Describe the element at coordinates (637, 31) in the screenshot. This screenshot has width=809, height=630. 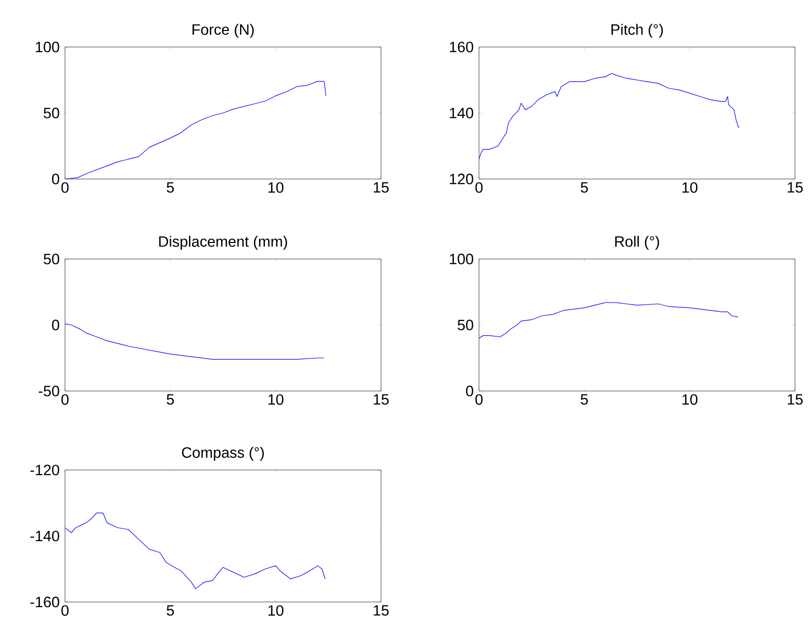
I see `chart-title: Pitch (°)` at that location.